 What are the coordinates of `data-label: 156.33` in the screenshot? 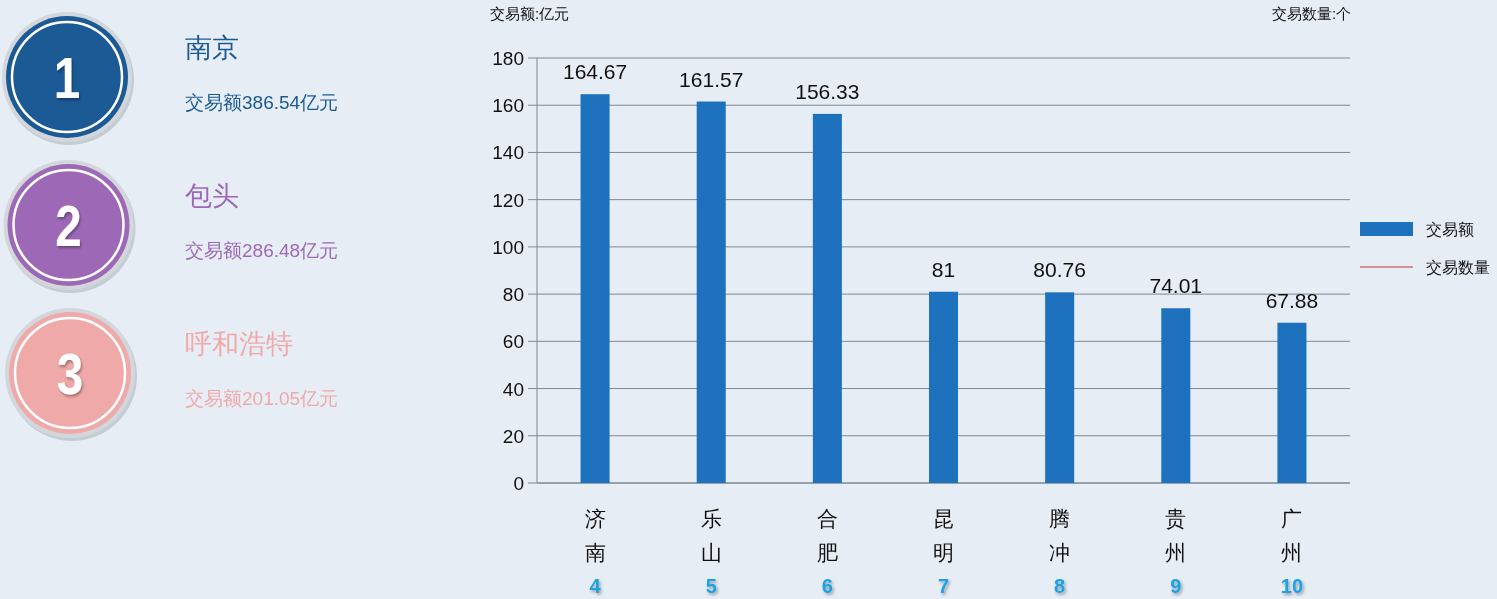 It's located at (827, 91).